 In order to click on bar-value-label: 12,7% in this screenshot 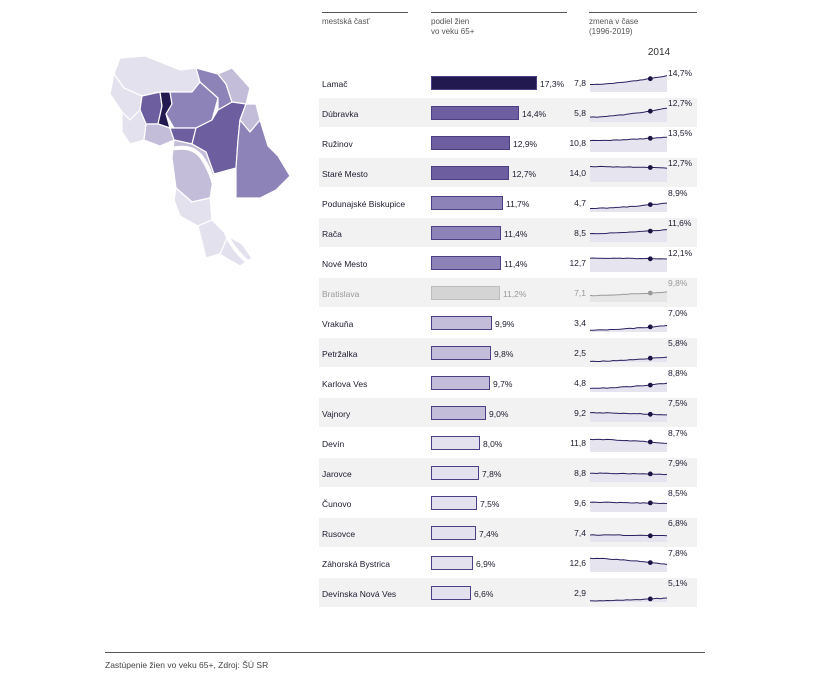, I will do `click(524, 174)`.